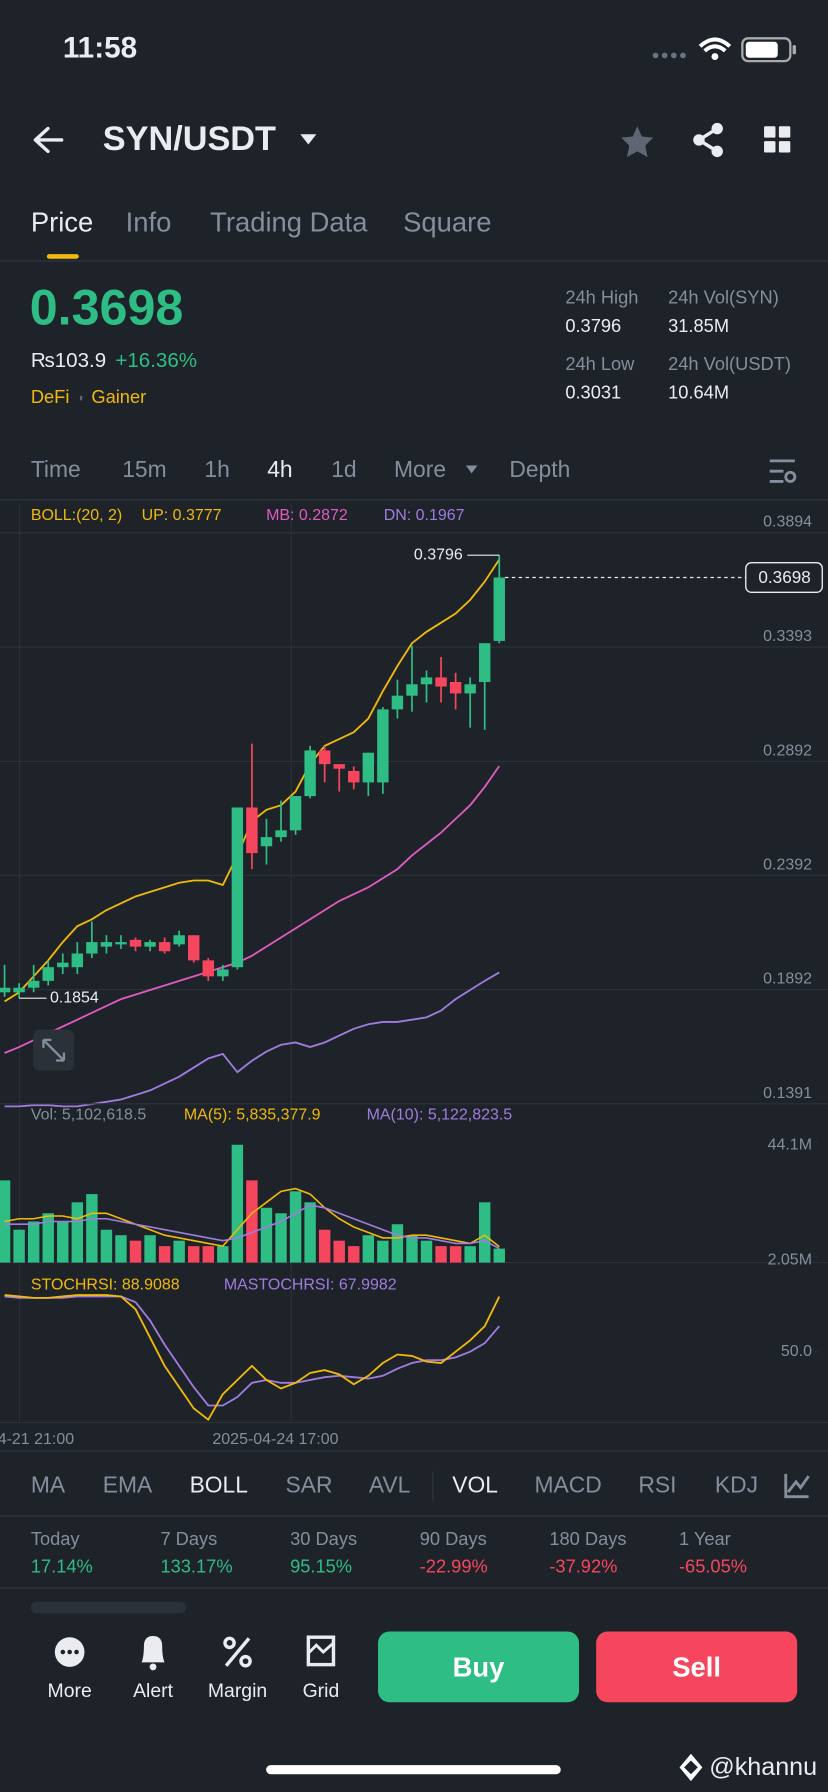  Describe the element at coordinates (48, 1484) in the screenshot. I see `indicator: MA` at that location.